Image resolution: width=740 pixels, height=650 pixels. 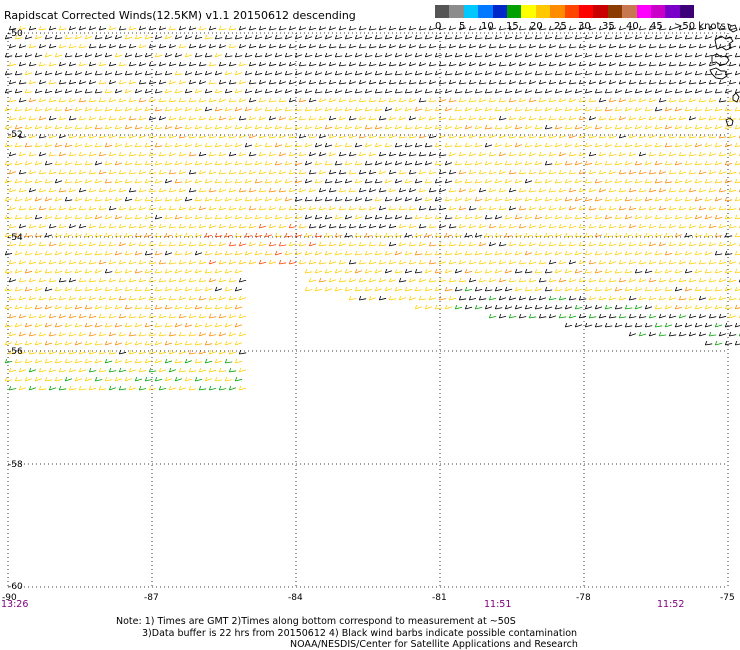 I want to click on legend-tick-0: 0, so click(x=438, y=26).